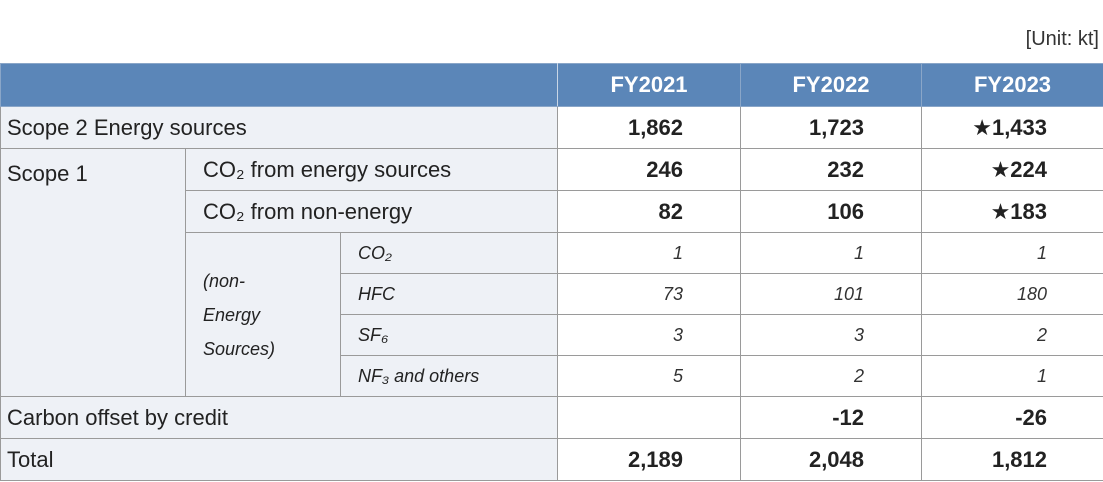 The height and width of the screenshot is (482, 1103). What do you see at coordinates (649, 127) in the screenshot?
I see `cell: 1,862` at bounding box center [649, 127].